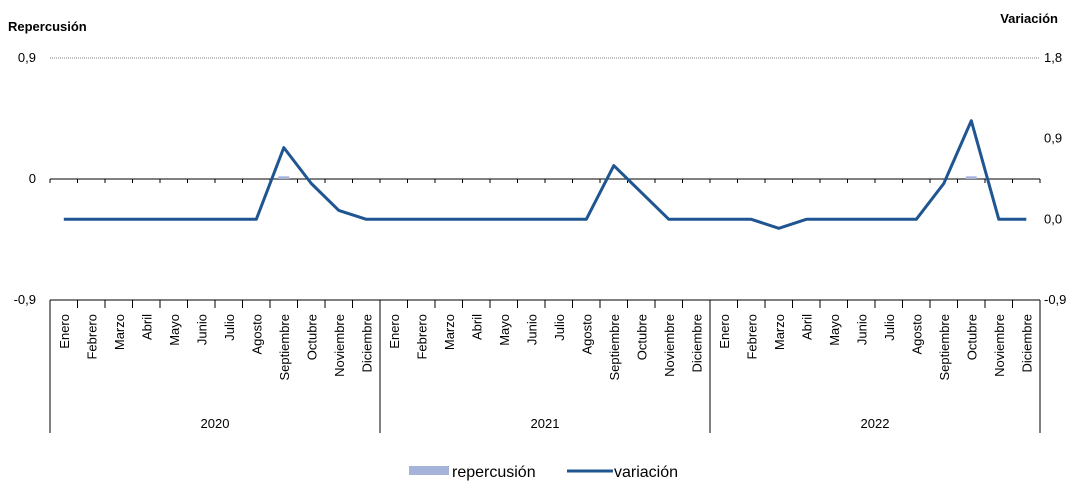 The width and height of the screenshot is (1082, 483). What do you see at coordinates (494, 472) in the screenshot?
I see `legend-label-repercusion: repercusión` at bounding box center [494, 472].